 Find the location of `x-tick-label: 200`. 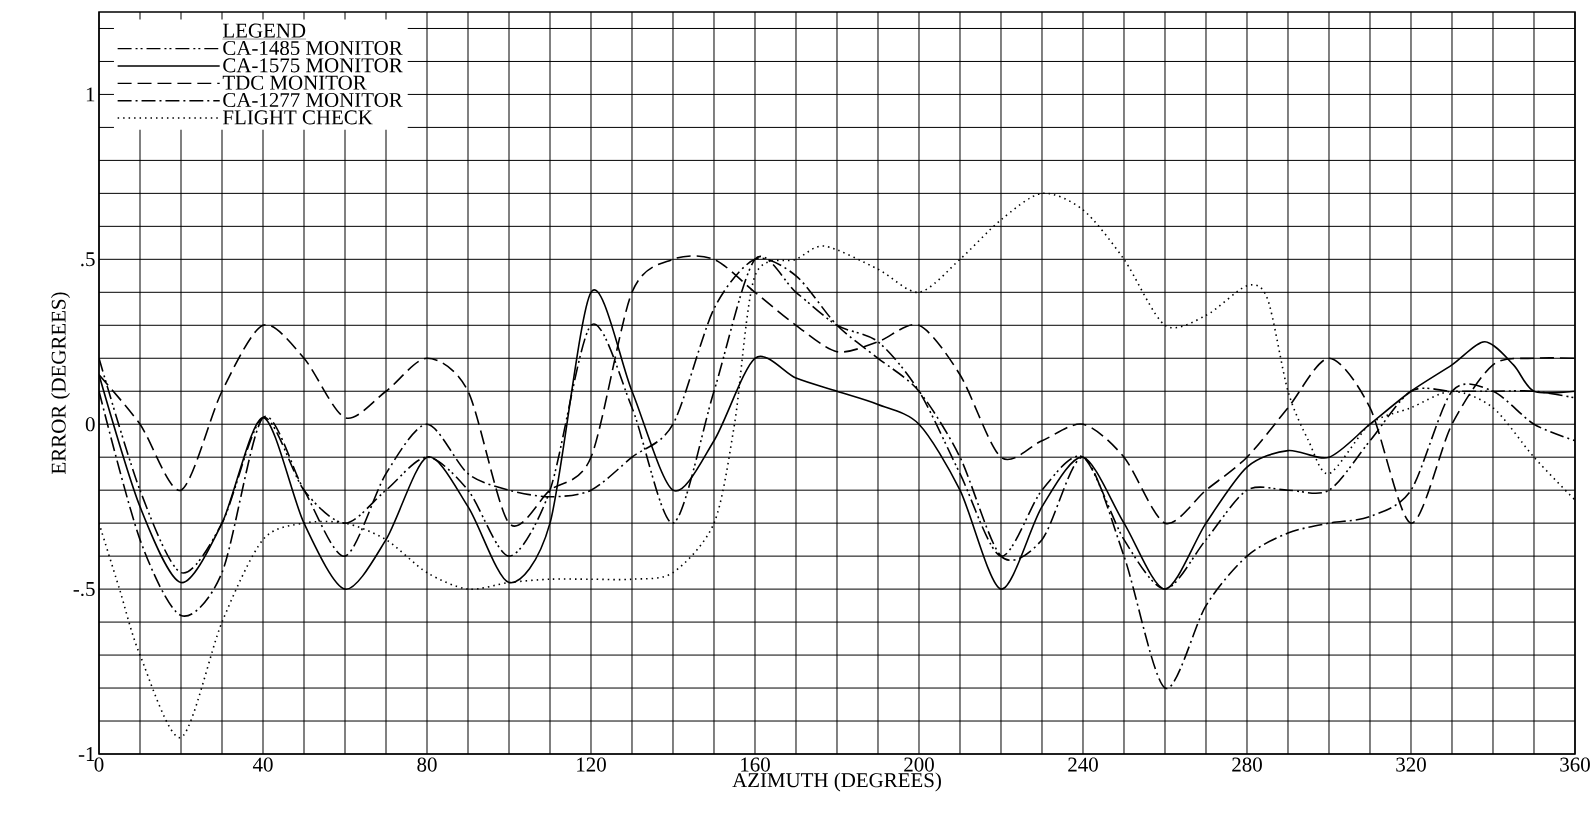

x-tick-label: 200 is located at coordinates (919, 764).